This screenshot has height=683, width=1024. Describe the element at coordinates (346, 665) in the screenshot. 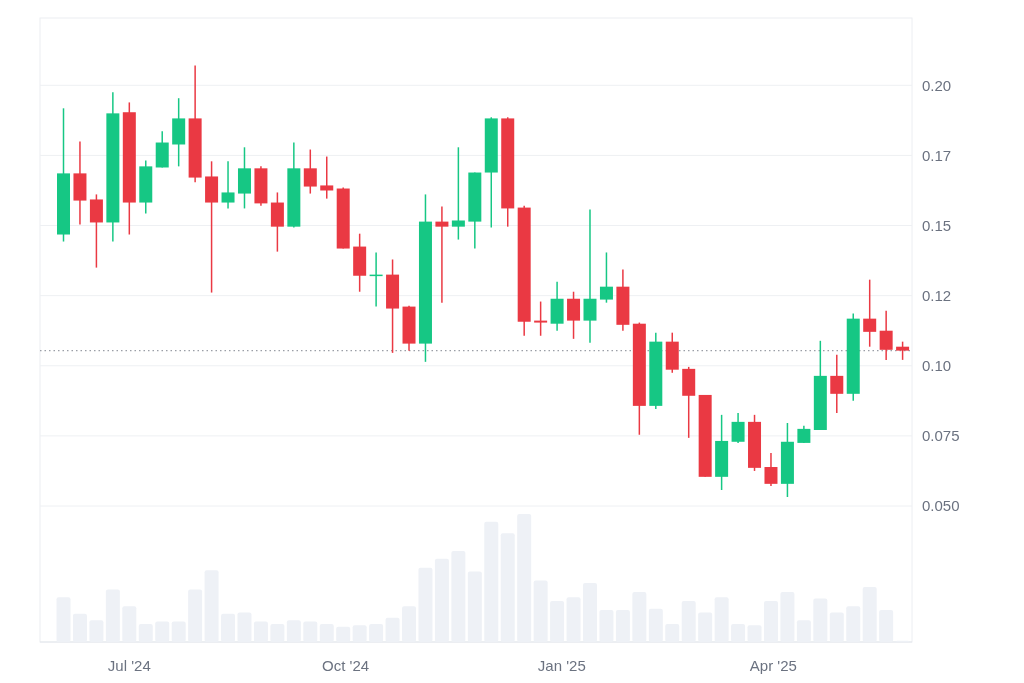

I see `x-tick-label: Oct '24` at that location.